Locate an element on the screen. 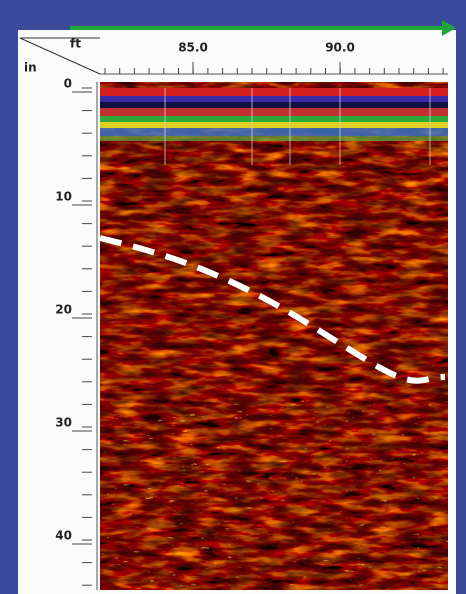 The image size is (466, 594). y-tick-label: 20 is located at coordinates (63, 310).